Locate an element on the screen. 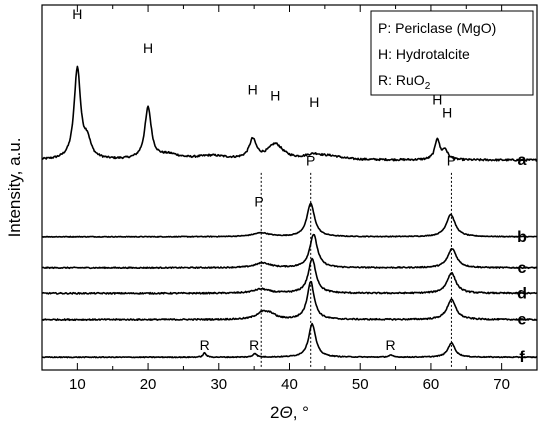  x-tick-label: 40 is located at coordinates (289, 384).